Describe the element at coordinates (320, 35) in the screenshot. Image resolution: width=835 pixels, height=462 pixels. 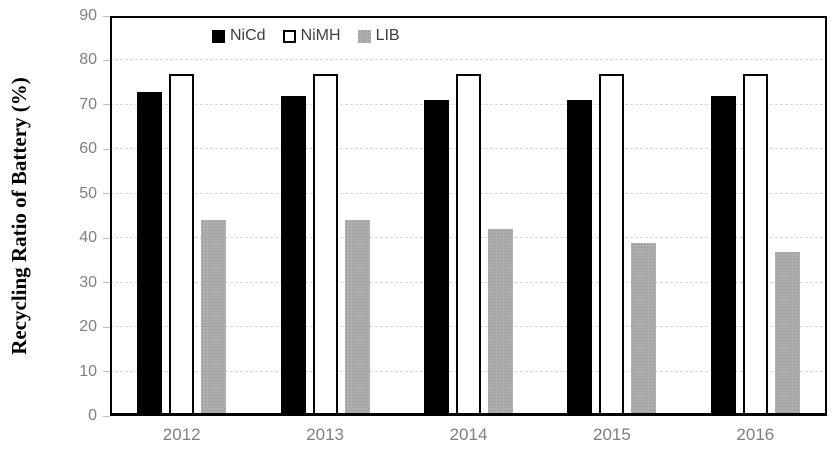
I see `legend-label-nimh: NiMH` at that location.